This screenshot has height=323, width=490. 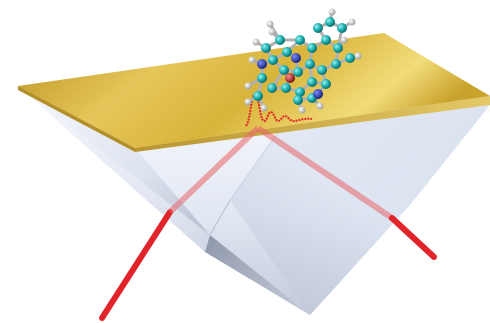 What do you see at coordinates (290, 78) in the screenshot?
I see `oxygen-atom` at bounding box center [290, 78].